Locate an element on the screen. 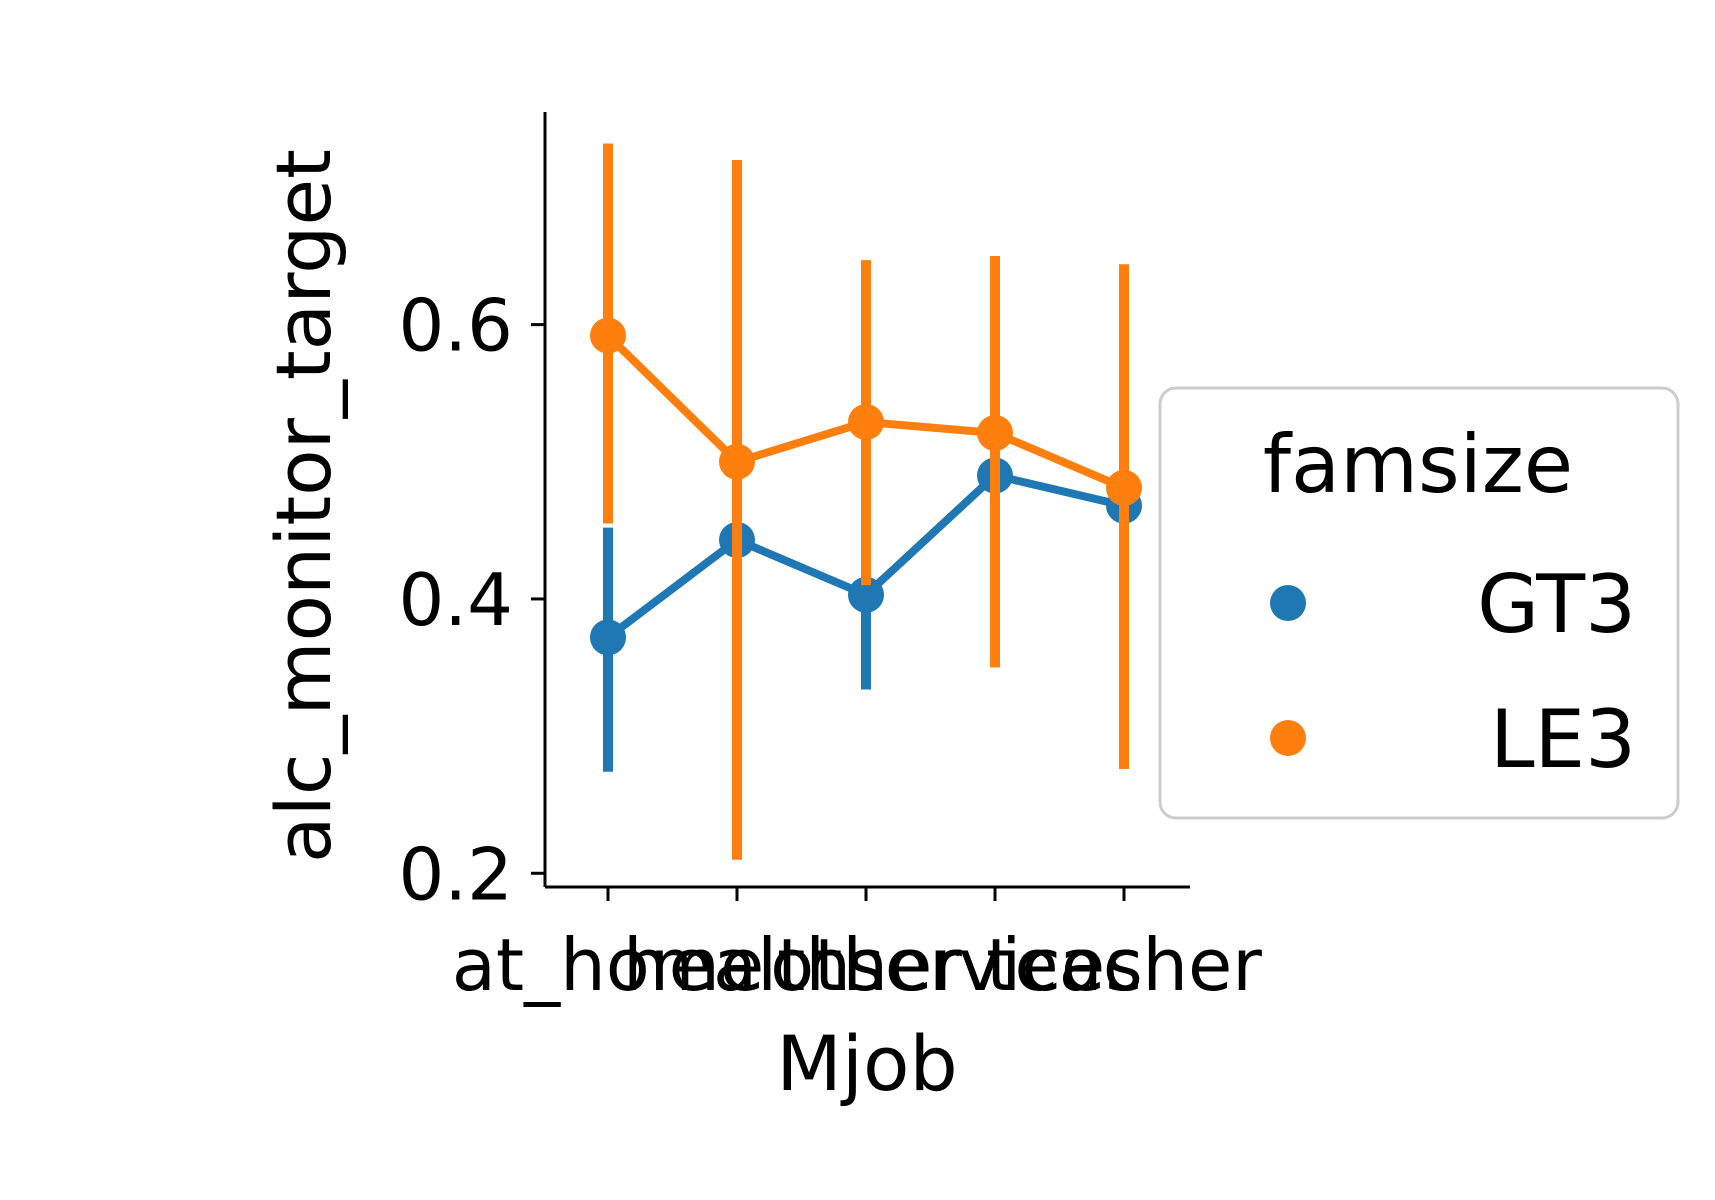  legend-label: LE3 is located at coordinates (1563, 739).